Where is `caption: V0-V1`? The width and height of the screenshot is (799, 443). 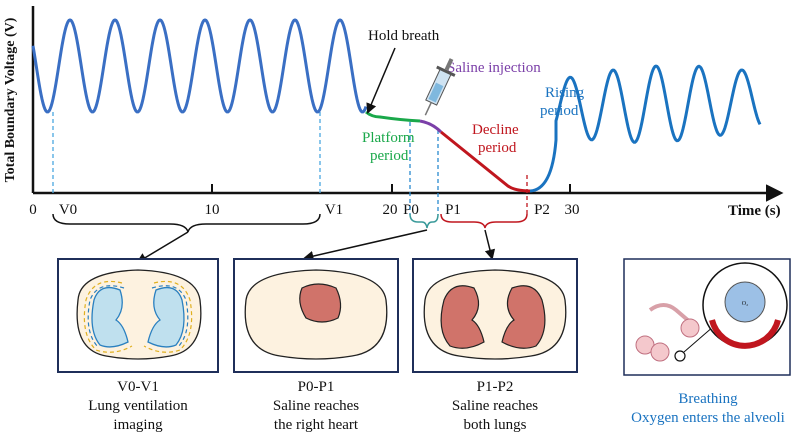 caption: V0-V1 is located at coordinates (138, 387).